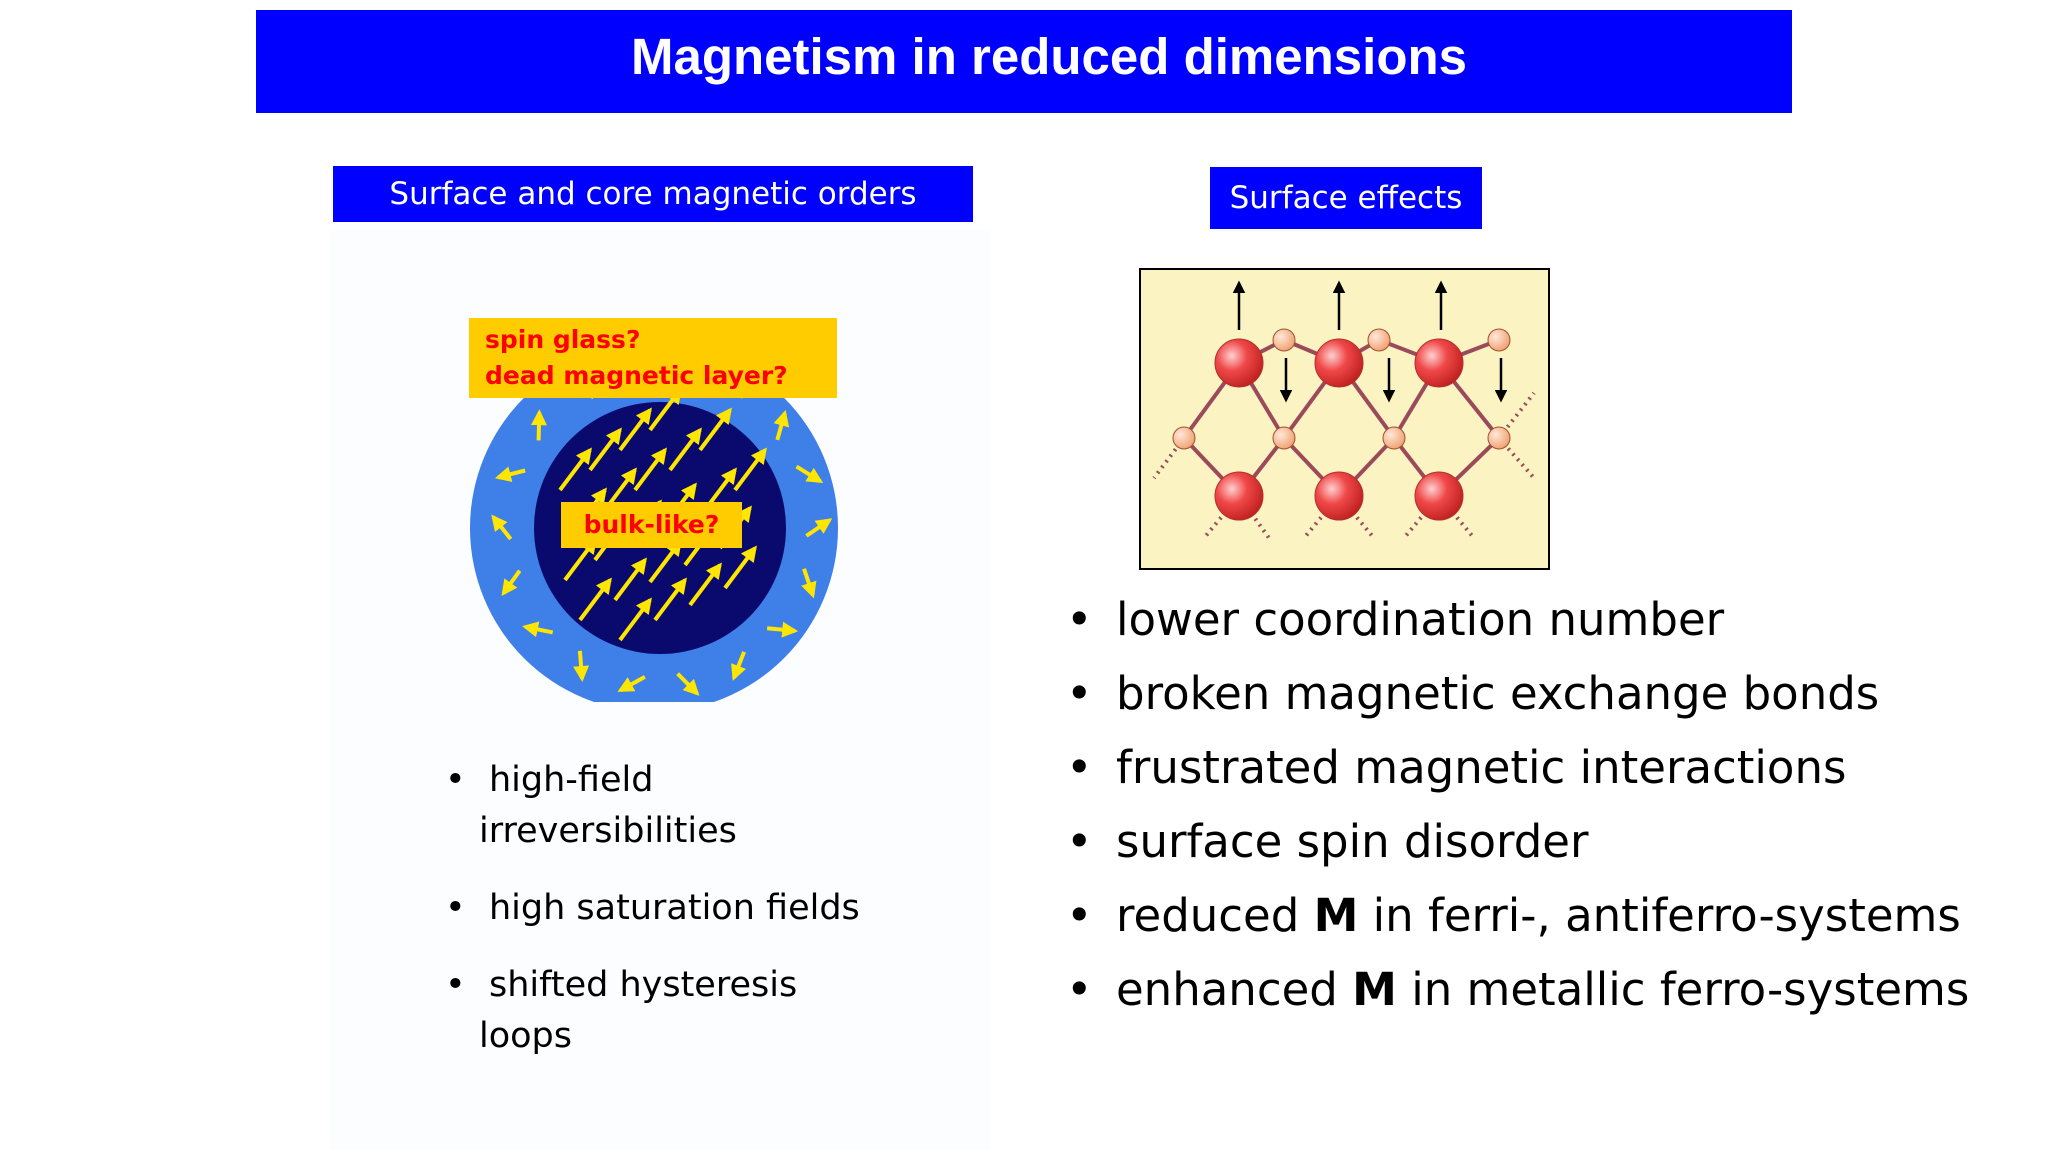 Image resolution: width=2048 pixels, height=1152 pixels. Describe the element at coordinates (1481, 767) in the screenshot. I see `bullet-text: frustrated magnetic interactions` at that location.